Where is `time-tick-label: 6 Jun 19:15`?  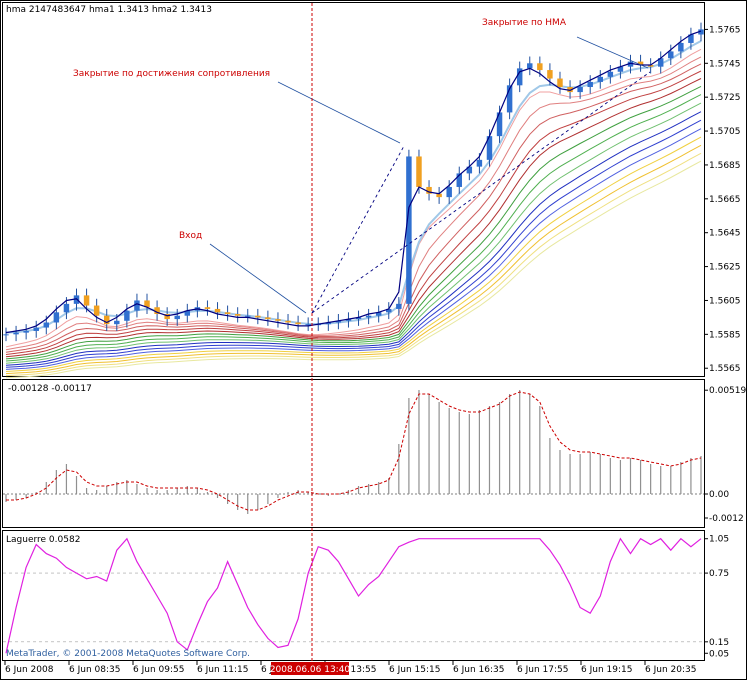
time-tick-label: 6 Jun 19:15 is located at coordinates (606, 670).